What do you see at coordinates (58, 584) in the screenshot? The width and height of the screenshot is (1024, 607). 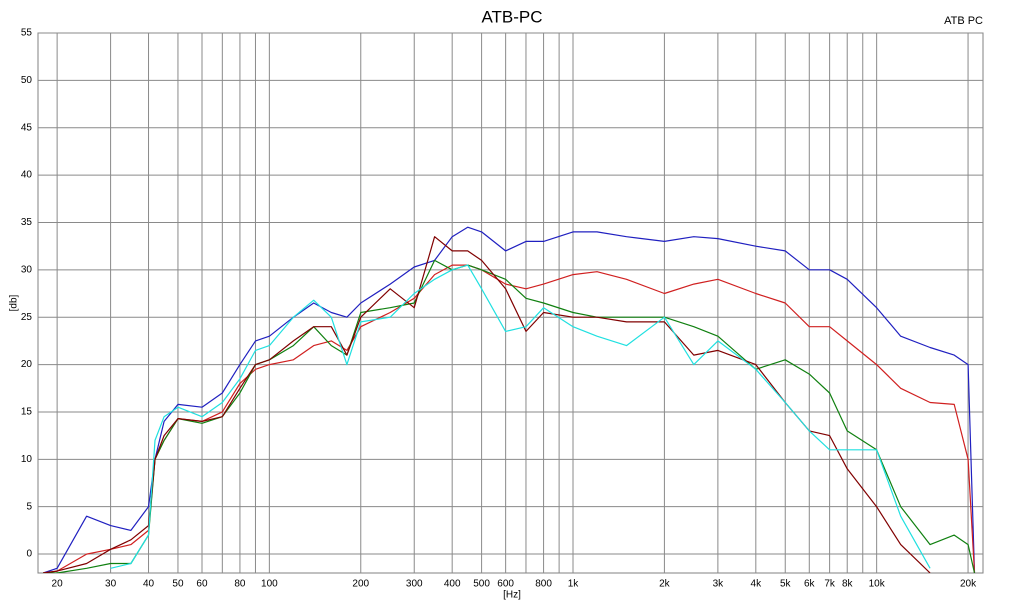 I see `x-tick-label: 20` at bounding box center [58, 584].